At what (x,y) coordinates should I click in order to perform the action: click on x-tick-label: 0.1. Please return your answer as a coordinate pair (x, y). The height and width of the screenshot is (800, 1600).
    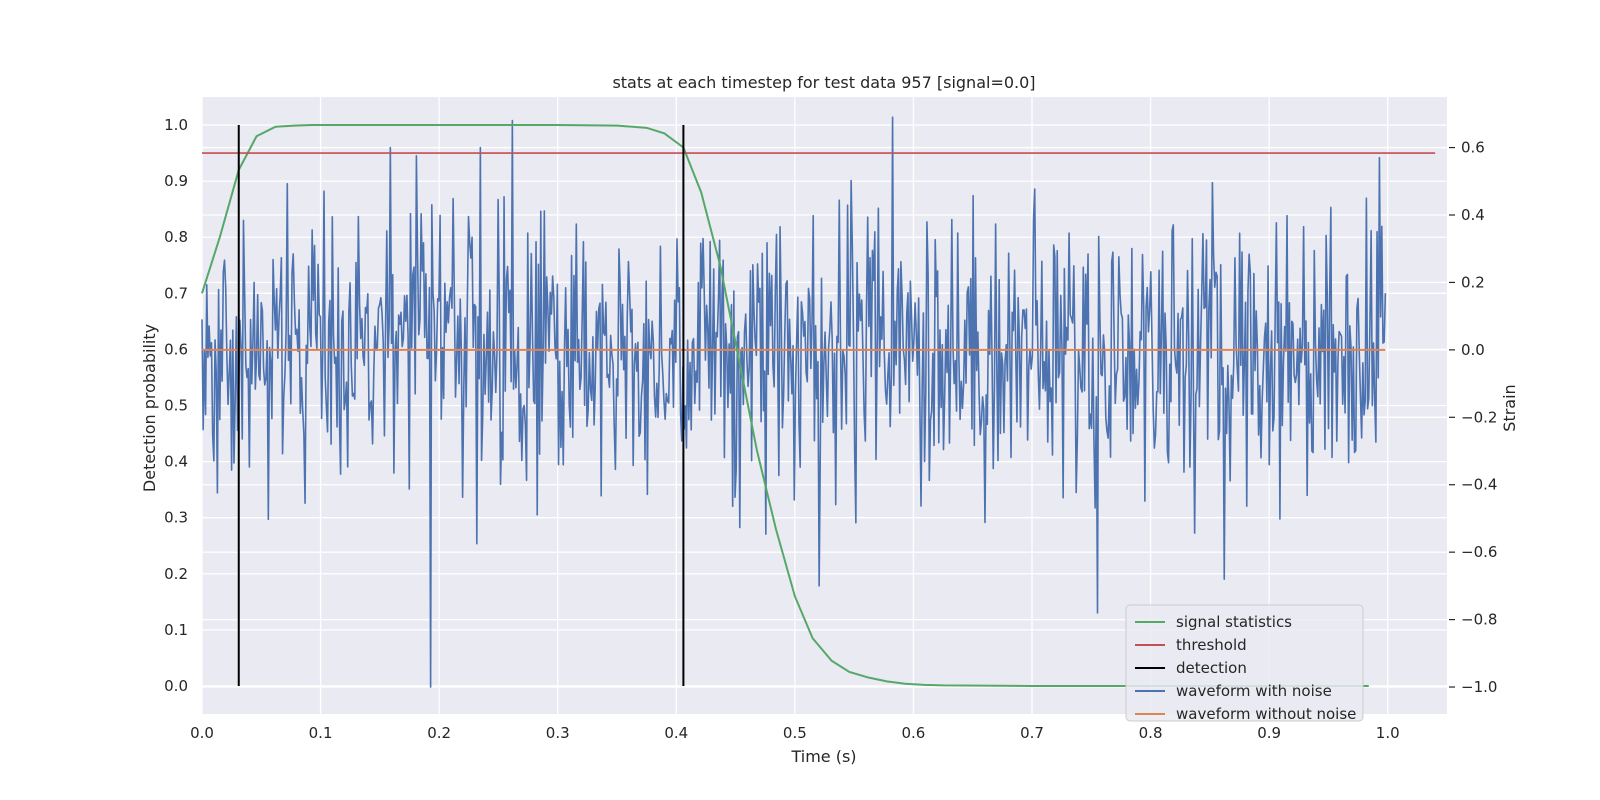
    Looking at the image, I should click on (321, 733).